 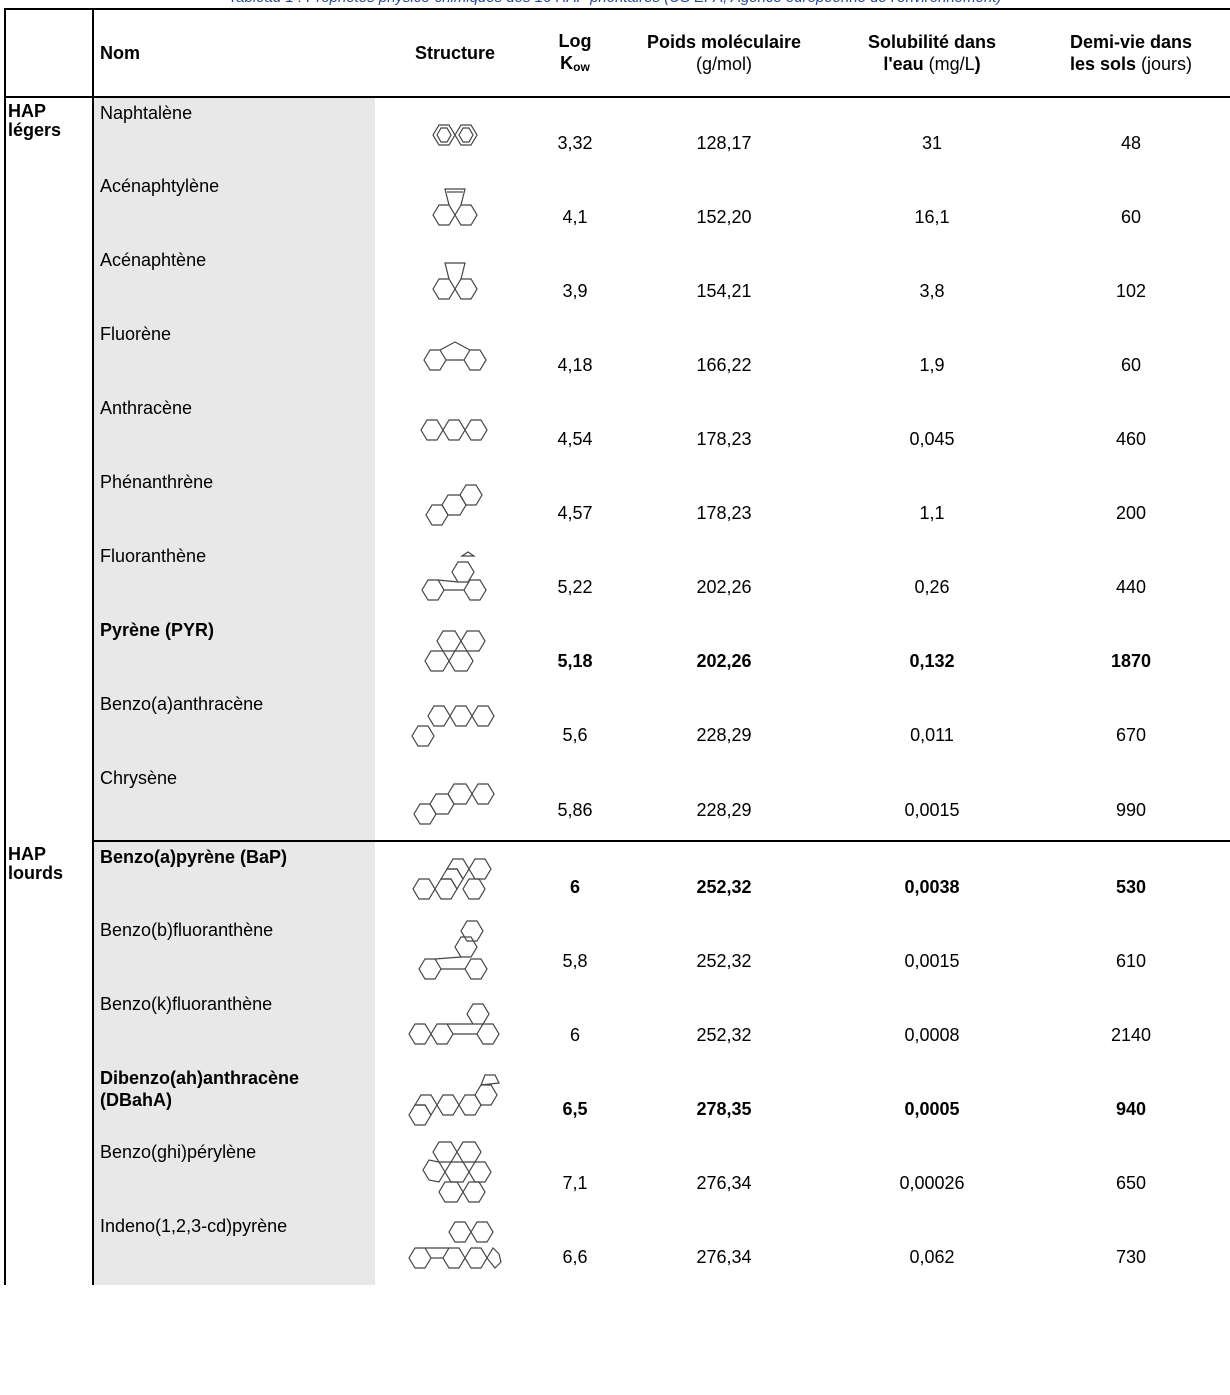 I want to click on group-label-line2: lourds, so click(x=36, y=873).